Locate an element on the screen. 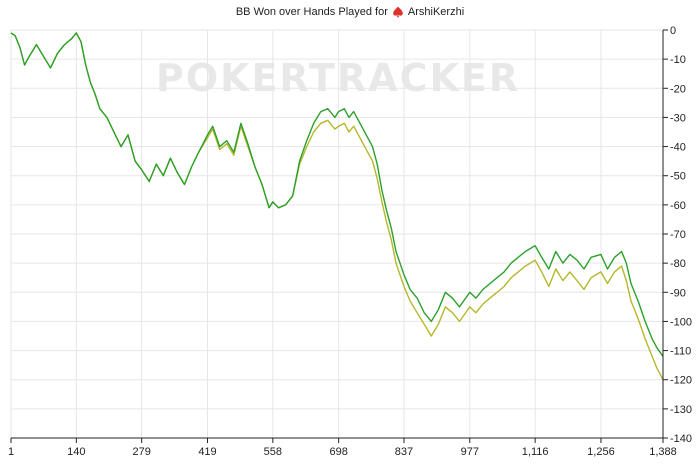  y-tick-label: -100 is located at coordinates (681, 322).